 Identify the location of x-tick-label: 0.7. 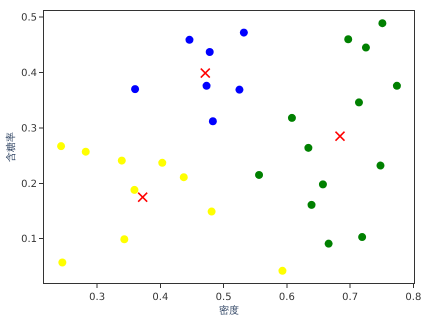
(350, 297).